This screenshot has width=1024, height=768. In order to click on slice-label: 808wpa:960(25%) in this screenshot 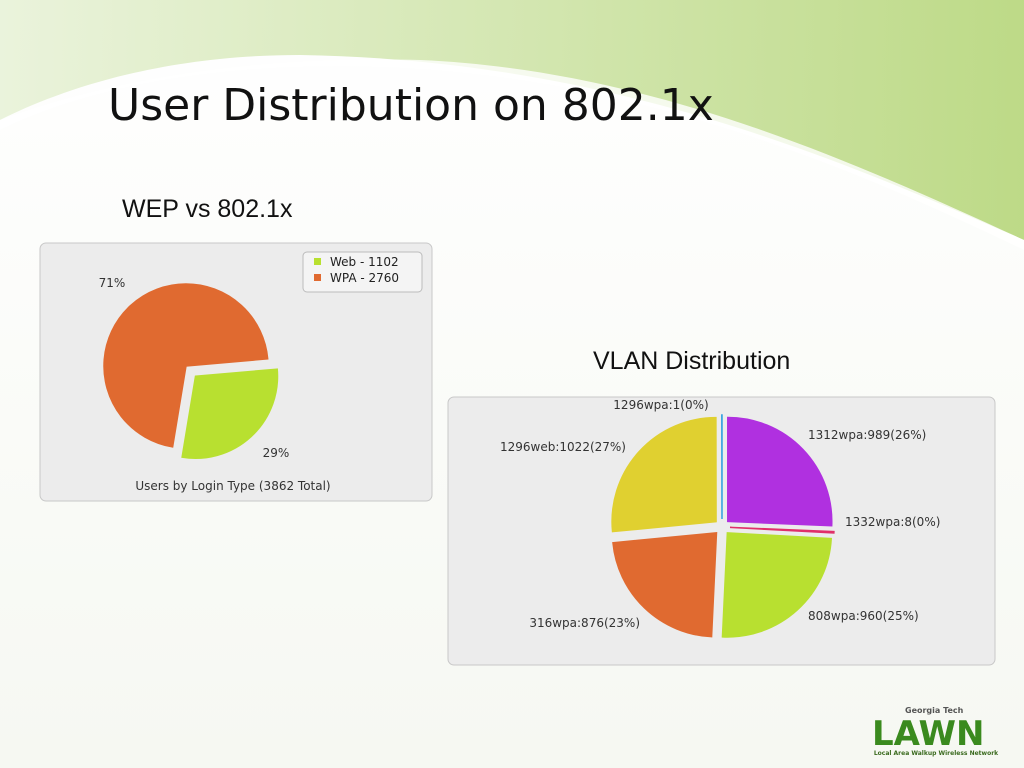, I will do `click(863, 616)`.